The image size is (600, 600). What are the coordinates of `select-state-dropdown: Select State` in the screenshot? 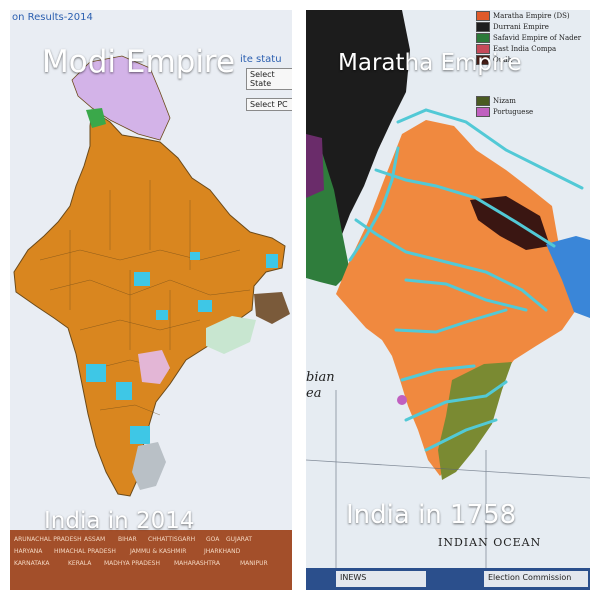 It's located at (269, 79).